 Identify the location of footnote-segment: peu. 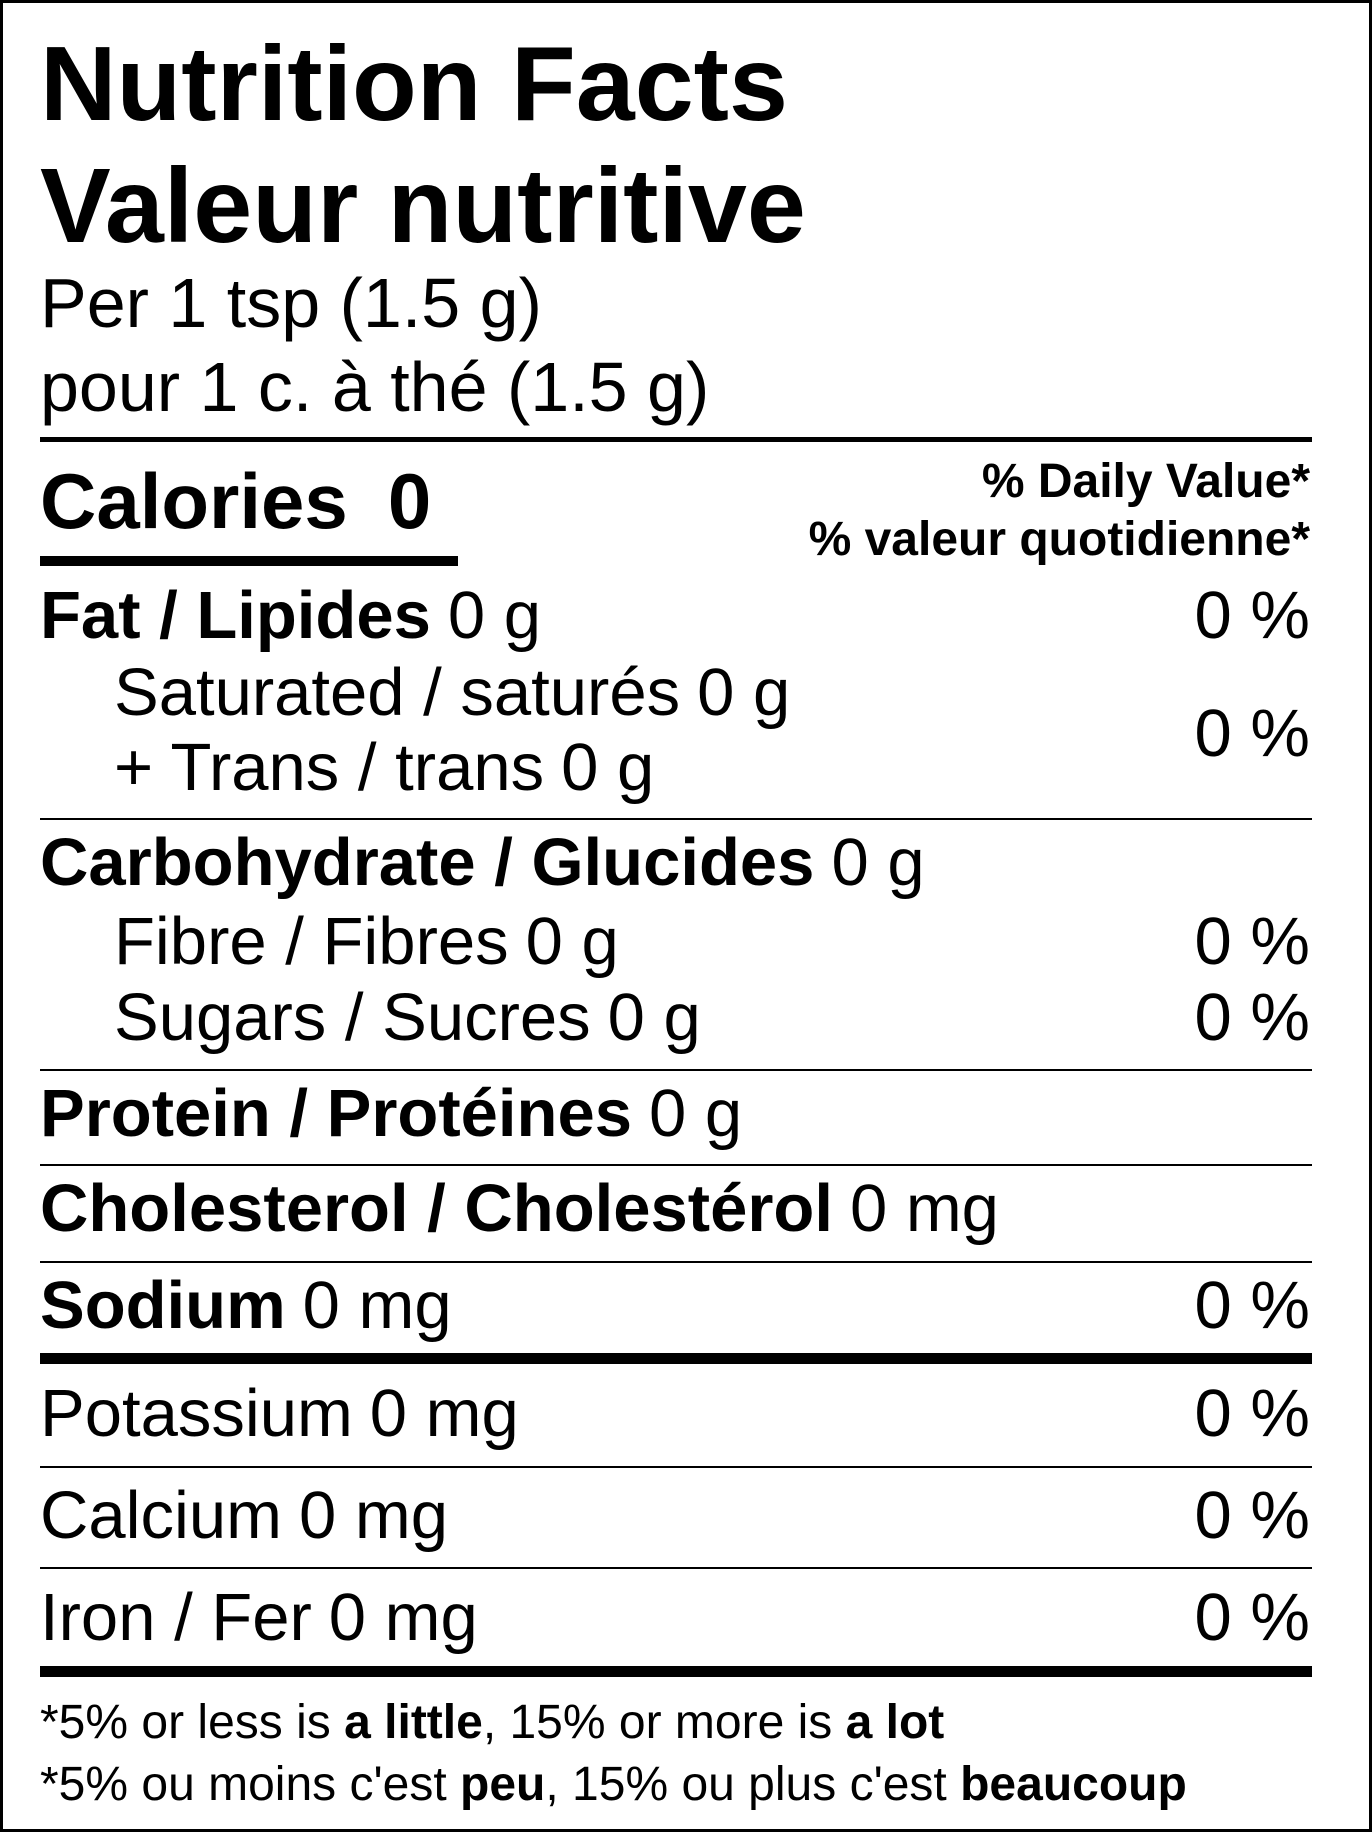
(502, 1784).